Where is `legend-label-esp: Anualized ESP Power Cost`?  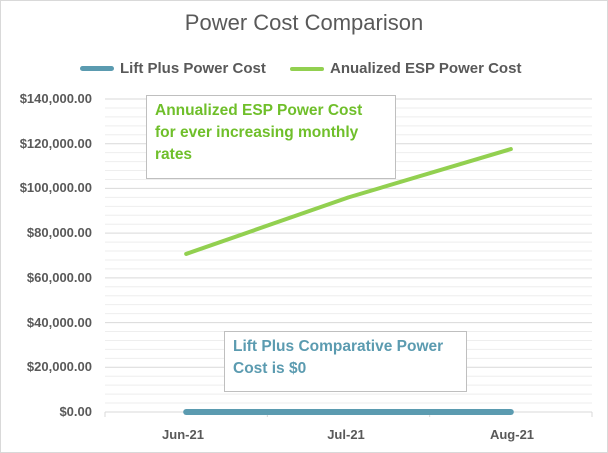 legend-label-esp: Anualized ESP Power Cost is located at coordinates (426, 68).